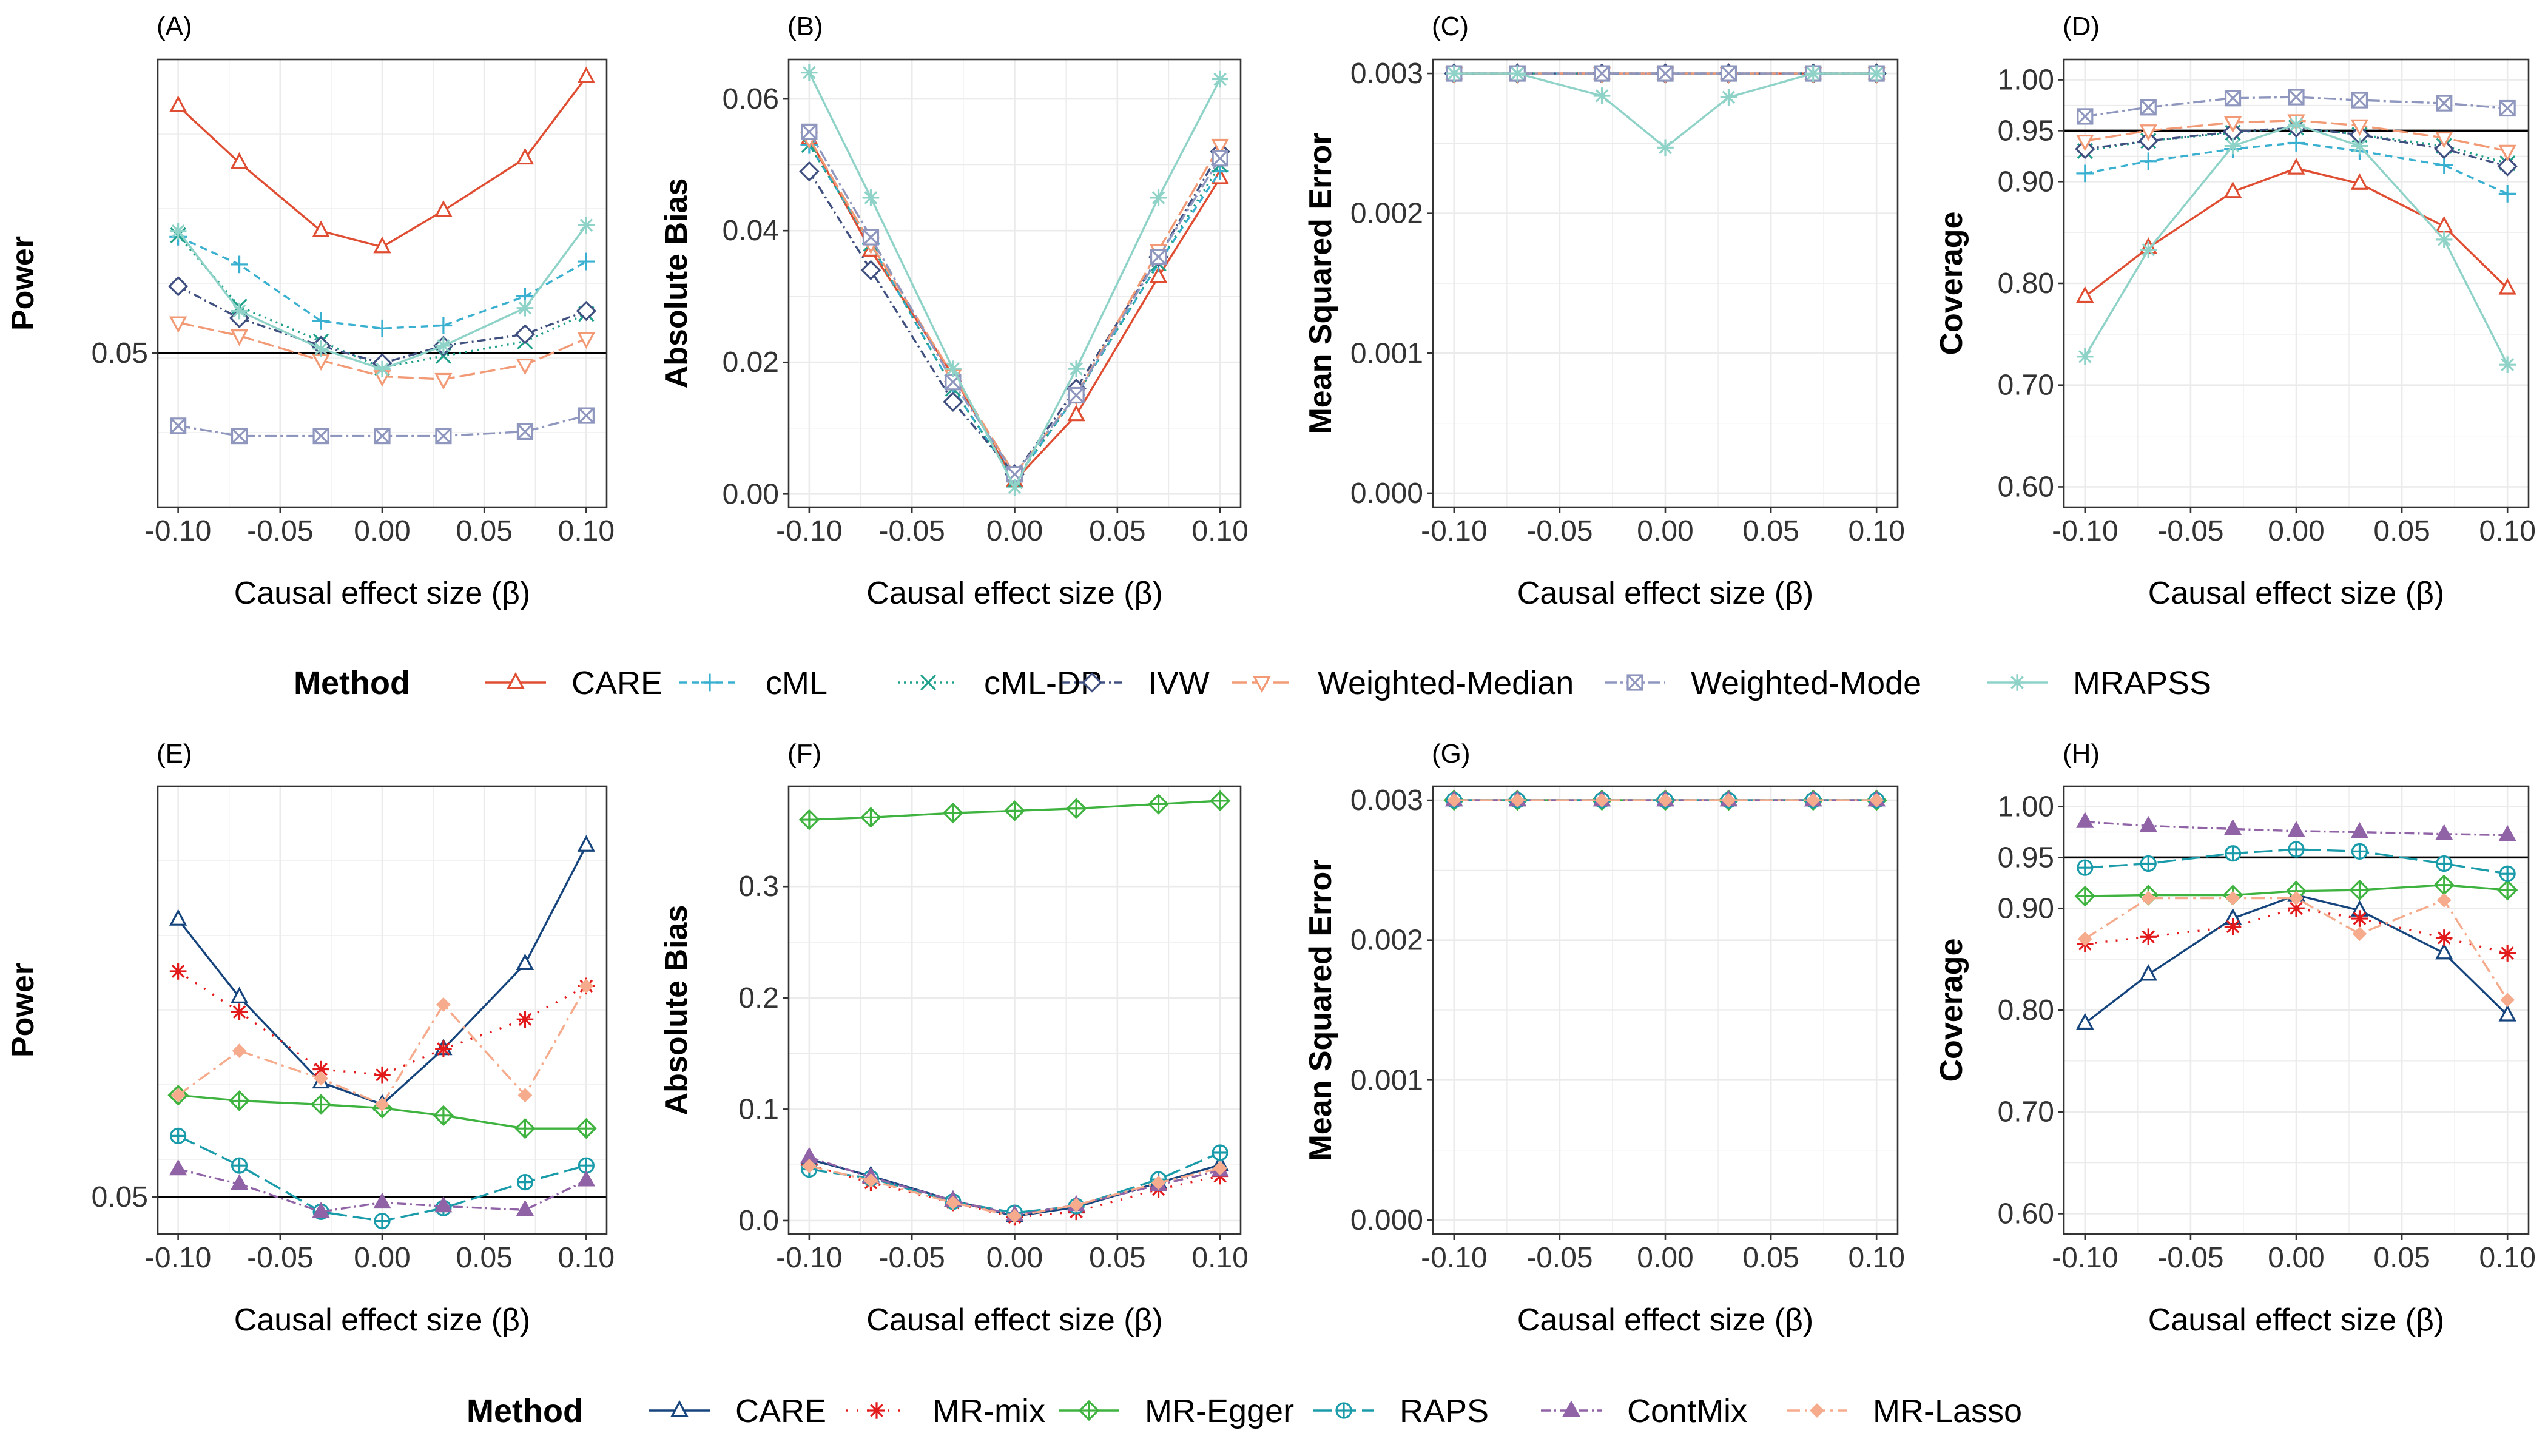 This screenshot has height=1456, width=2548. I want to click on panel-h-x-tick-label: 0.05, so click(2401, 1258).